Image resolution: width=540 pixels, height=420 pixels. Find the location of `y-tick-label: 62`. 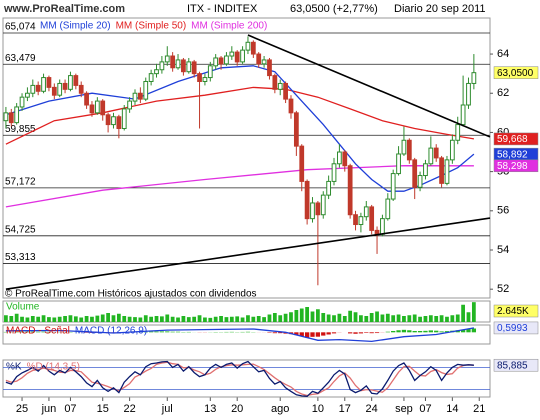

y-tick-label: 62 is located at coordinates (503, 93).